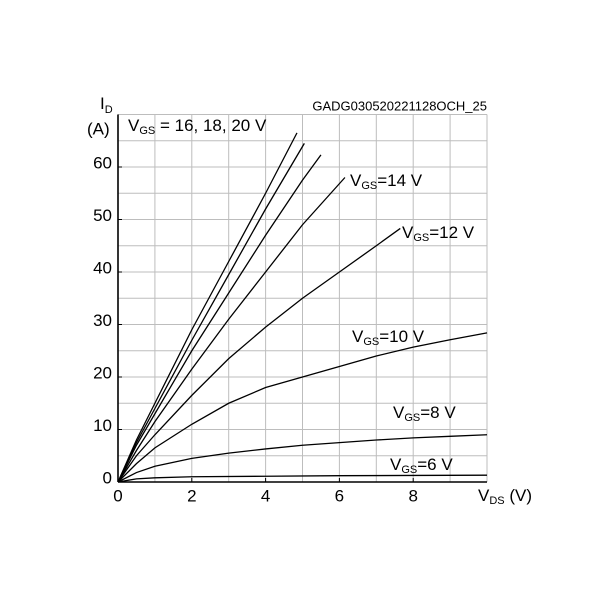 This screenshot has height=600, width=600. What do you see at coordinates (265, 495) in the screenshot?
I see `x-tick-label: 4` at bounding box center [265, 495].